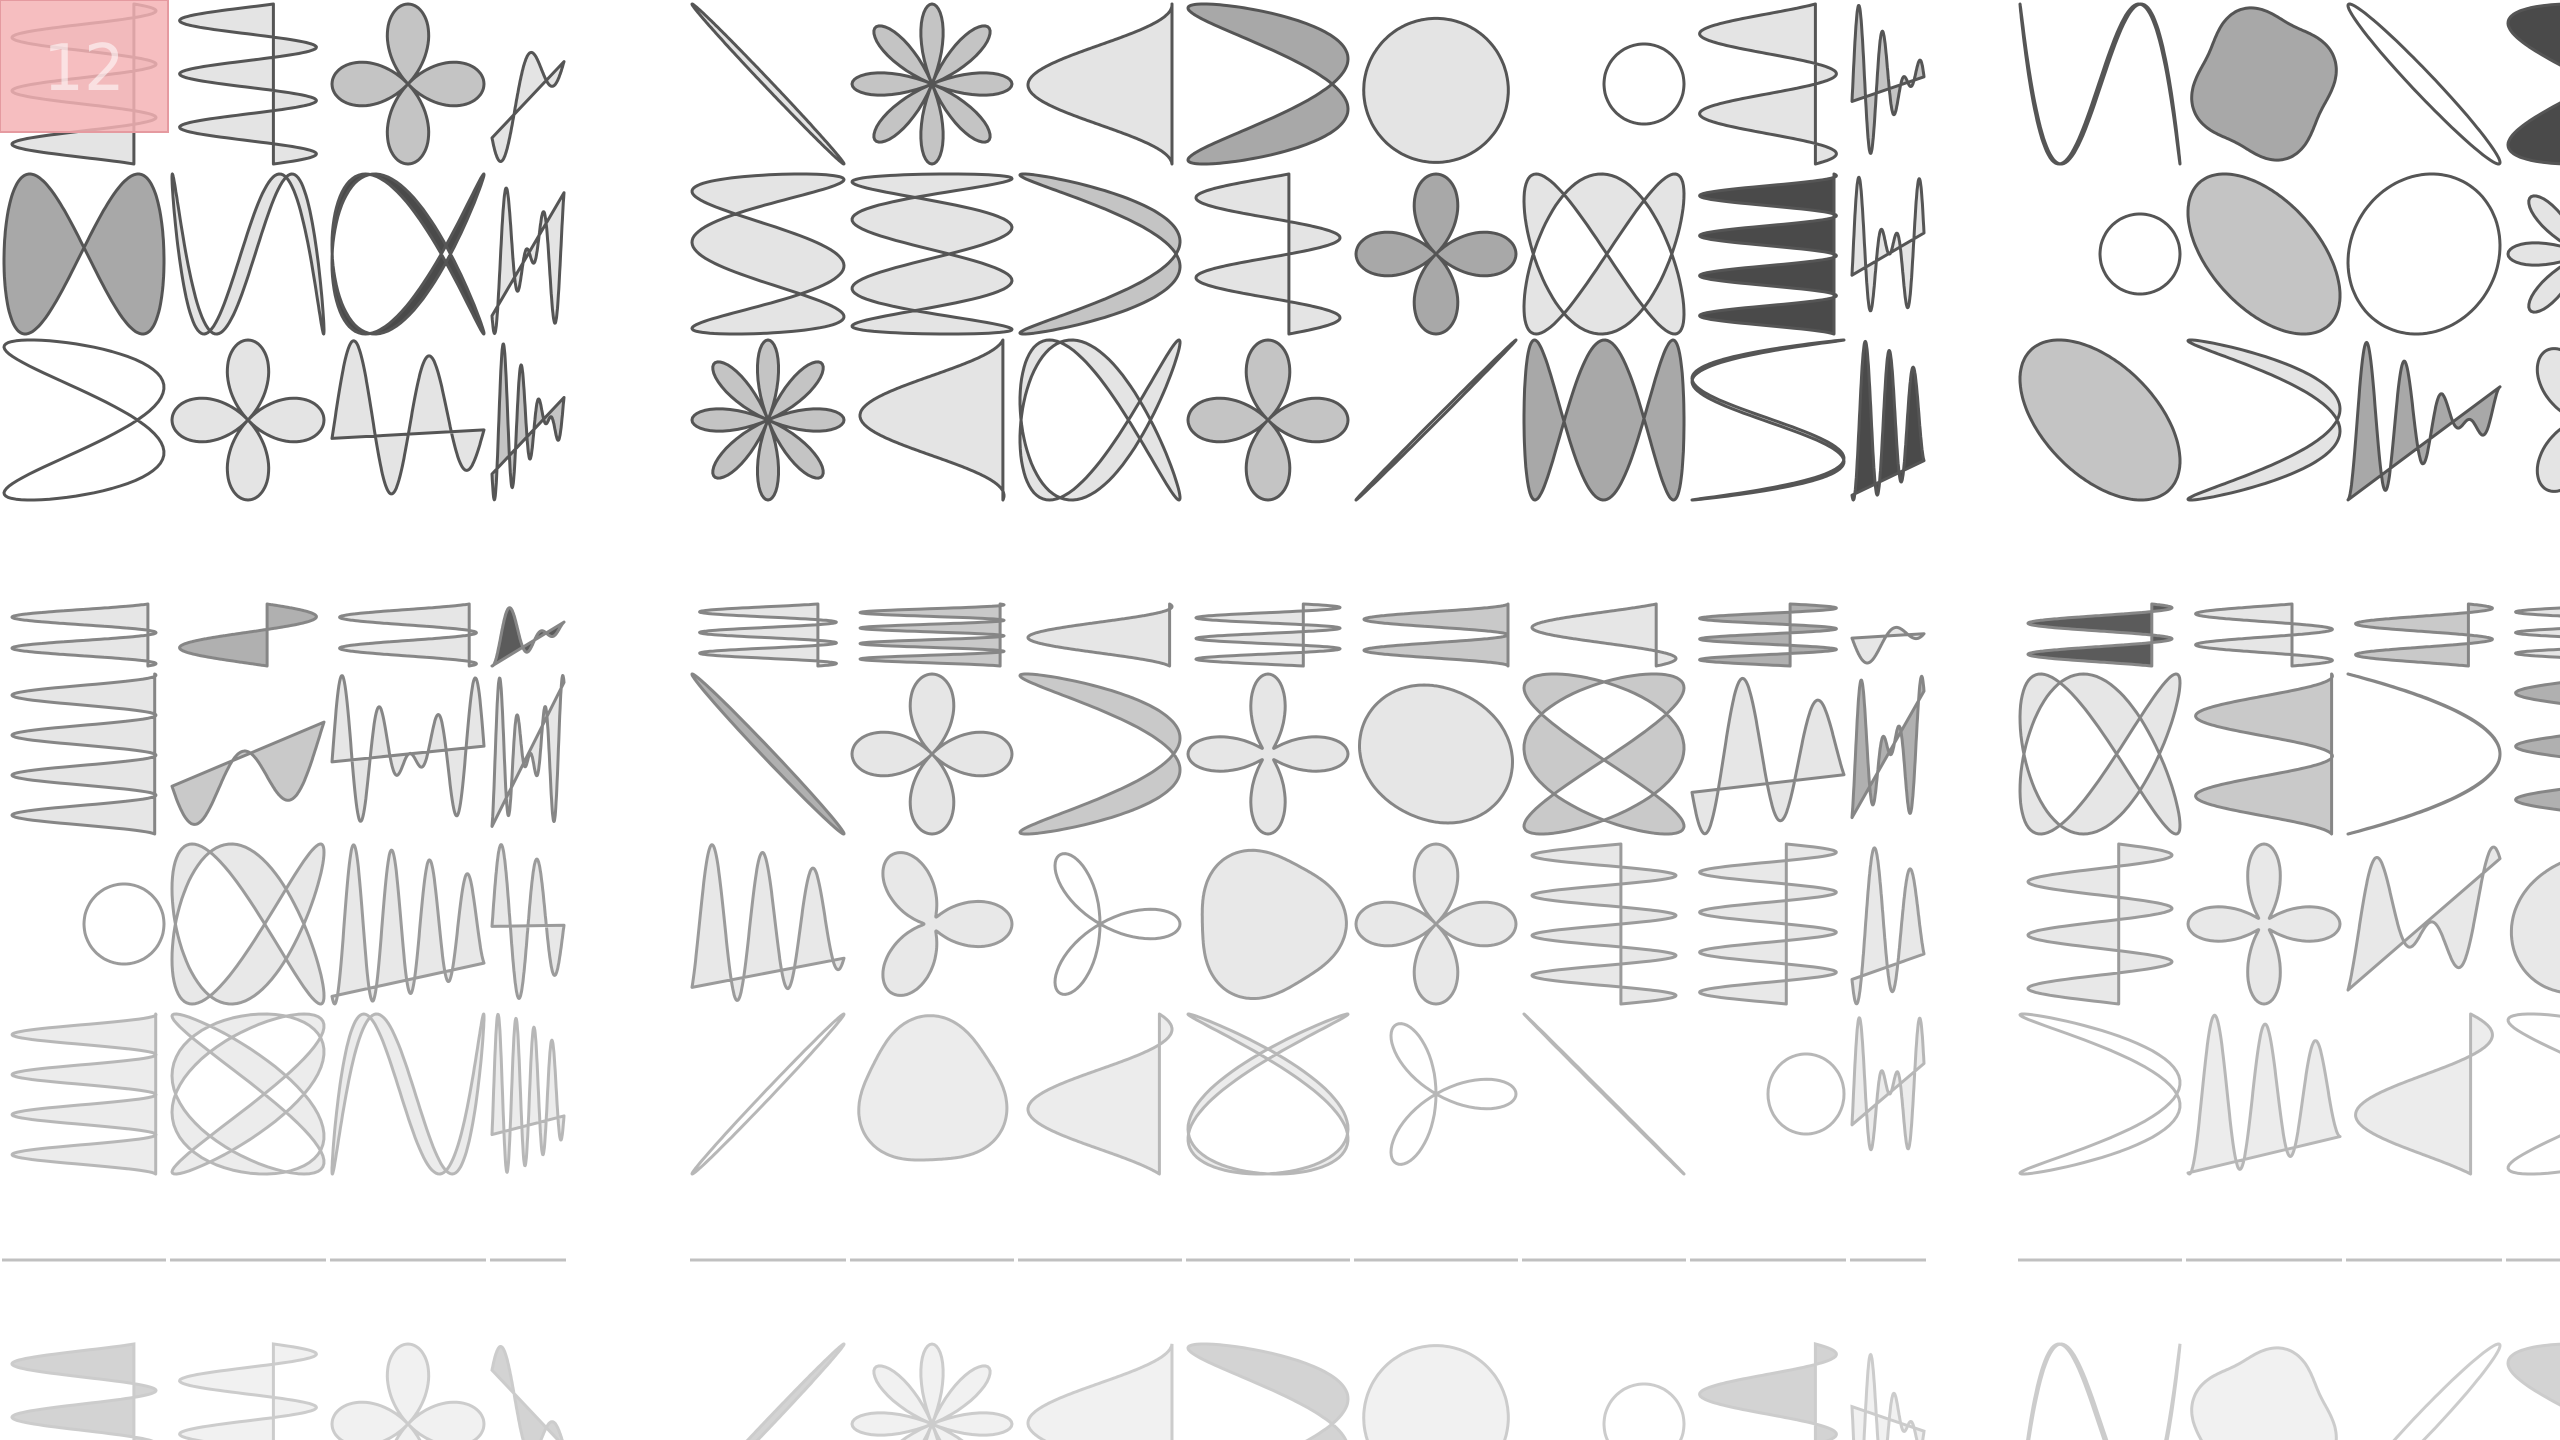  Describe the element at coordinates (2424, 421) in the screenshot. I see `tile-right-r3-c3` at that location.